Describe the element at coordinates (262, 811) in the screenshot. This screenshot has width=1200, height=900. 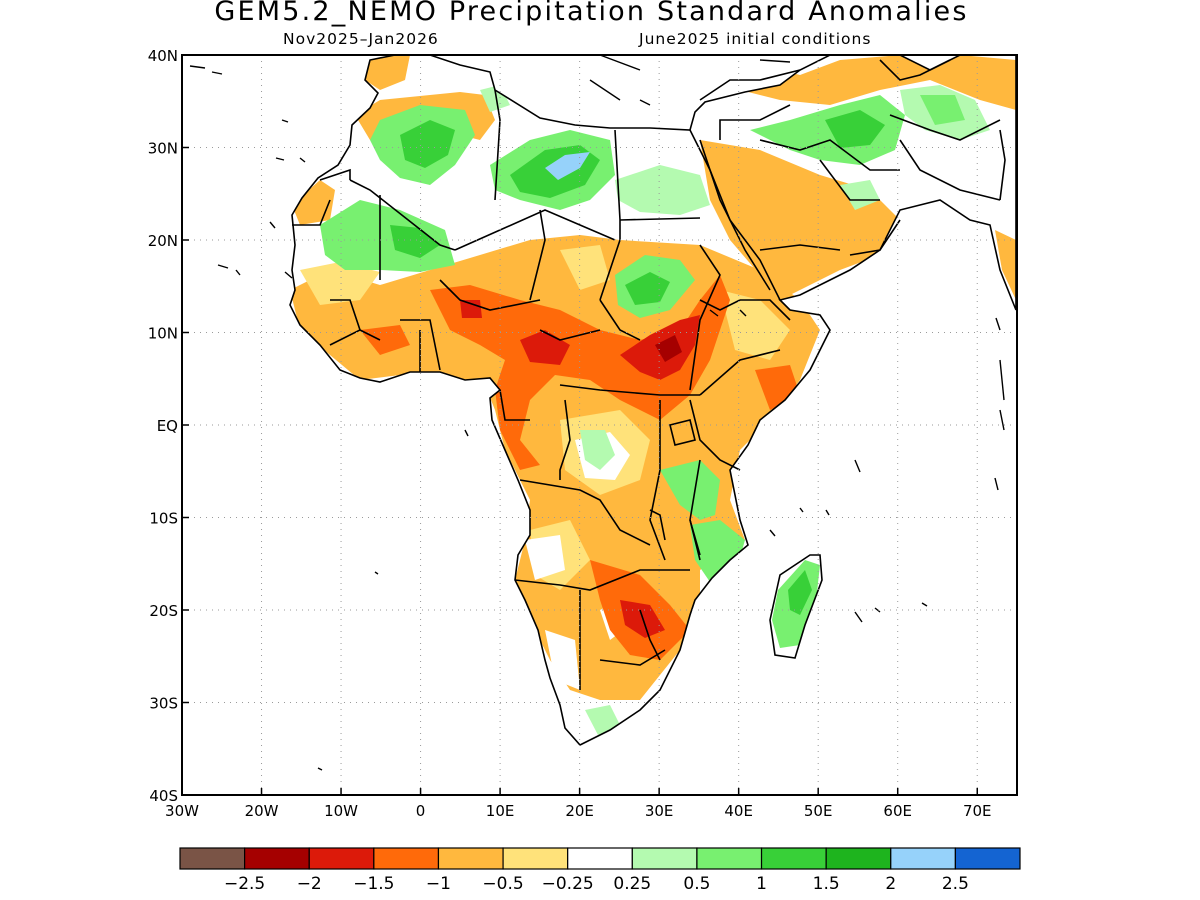
I see `lon-tick-label: 20W` at that location.